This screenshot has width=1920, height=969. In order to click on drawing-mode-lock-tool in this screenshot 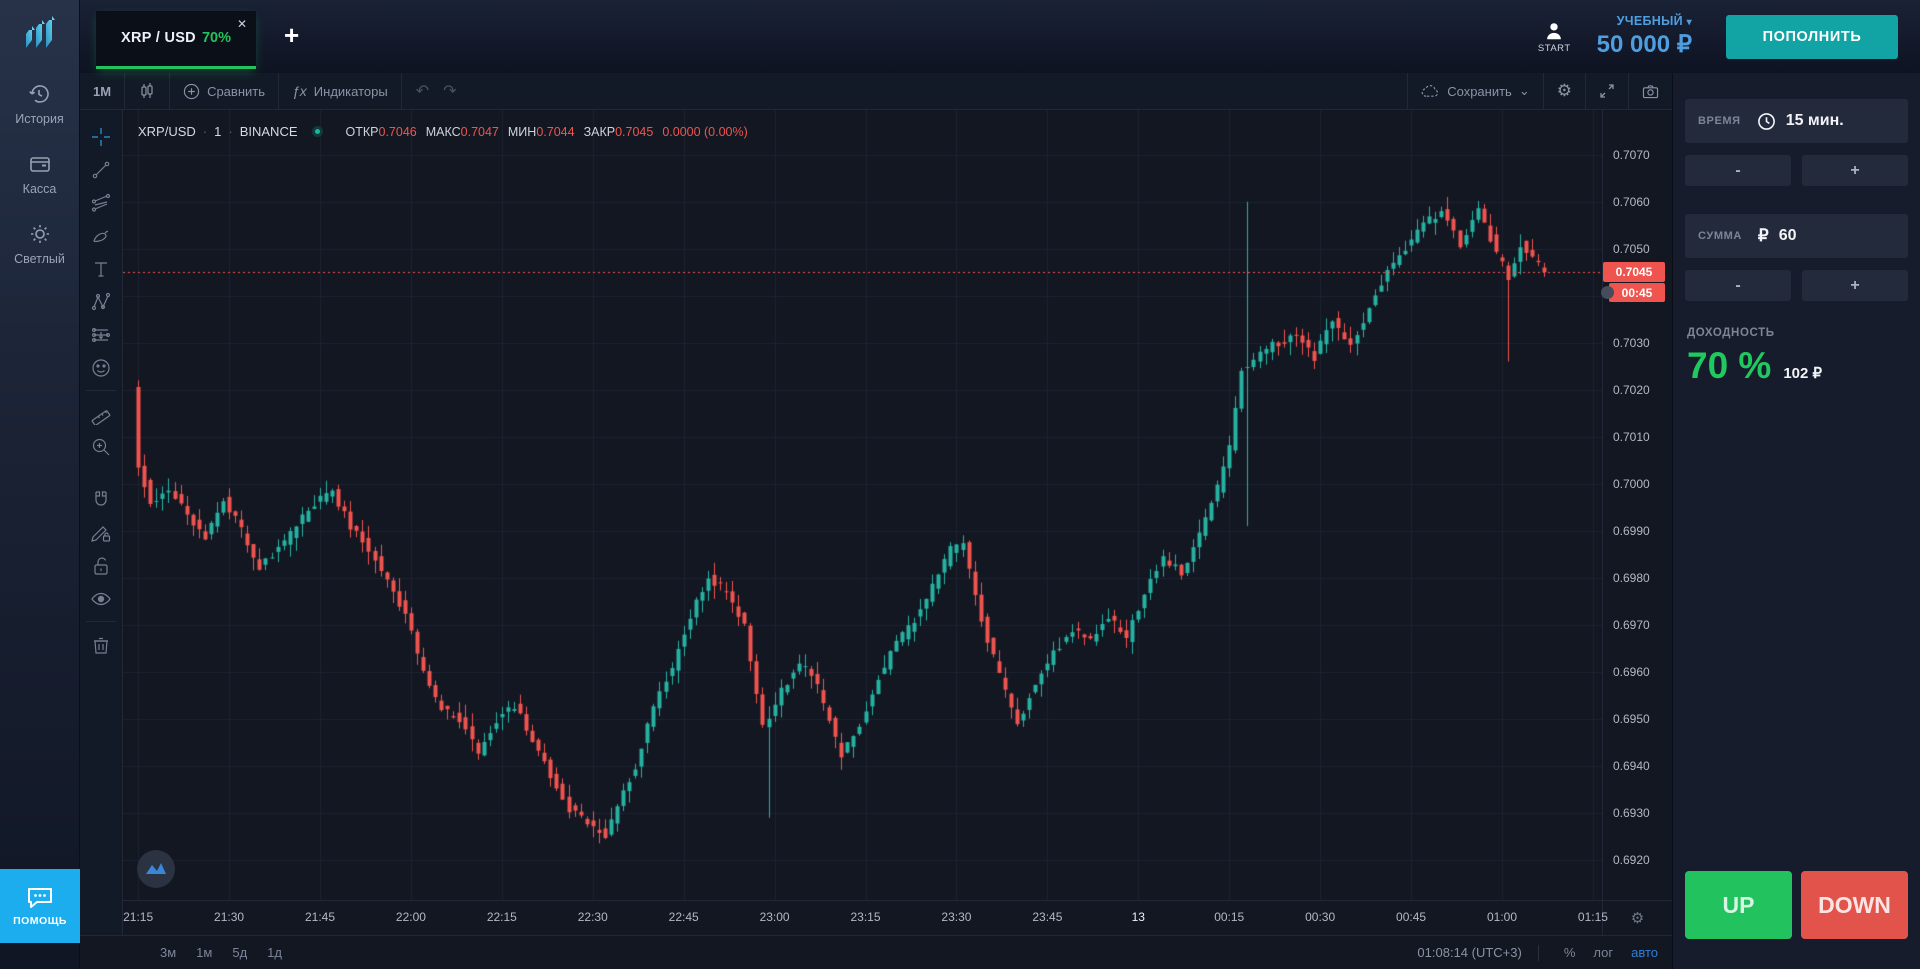, I will do `click(101, 532)`.